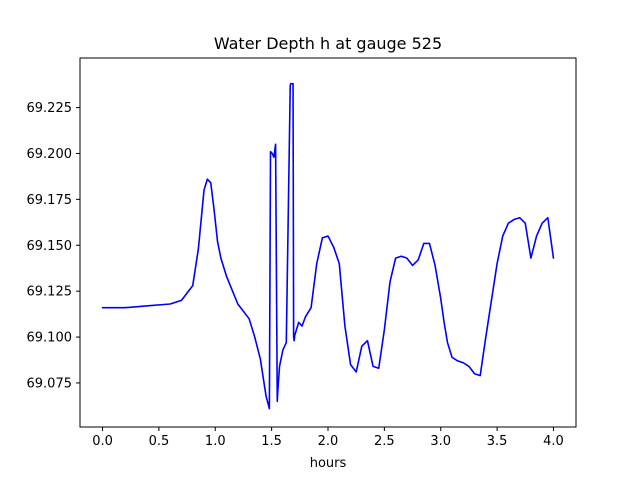 This screenshot has width=640, height=484. What do you see at coordinates (271, 441) in the screenshot?
I see `x-tick-label: 1.5` at bounding box center [271, 441].